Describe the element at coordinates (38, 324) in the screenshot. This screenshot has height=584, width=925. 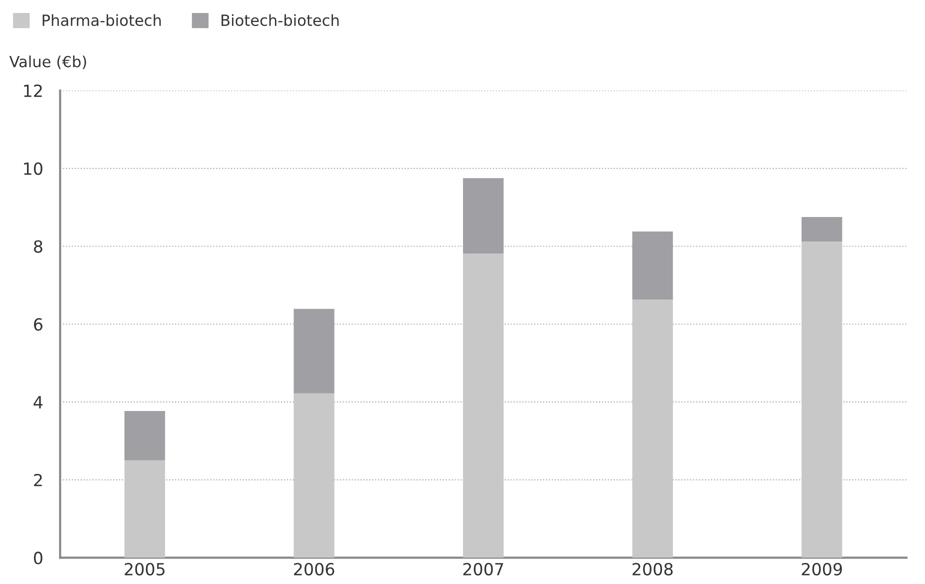
I see `y-tick-label: 6` at that location.